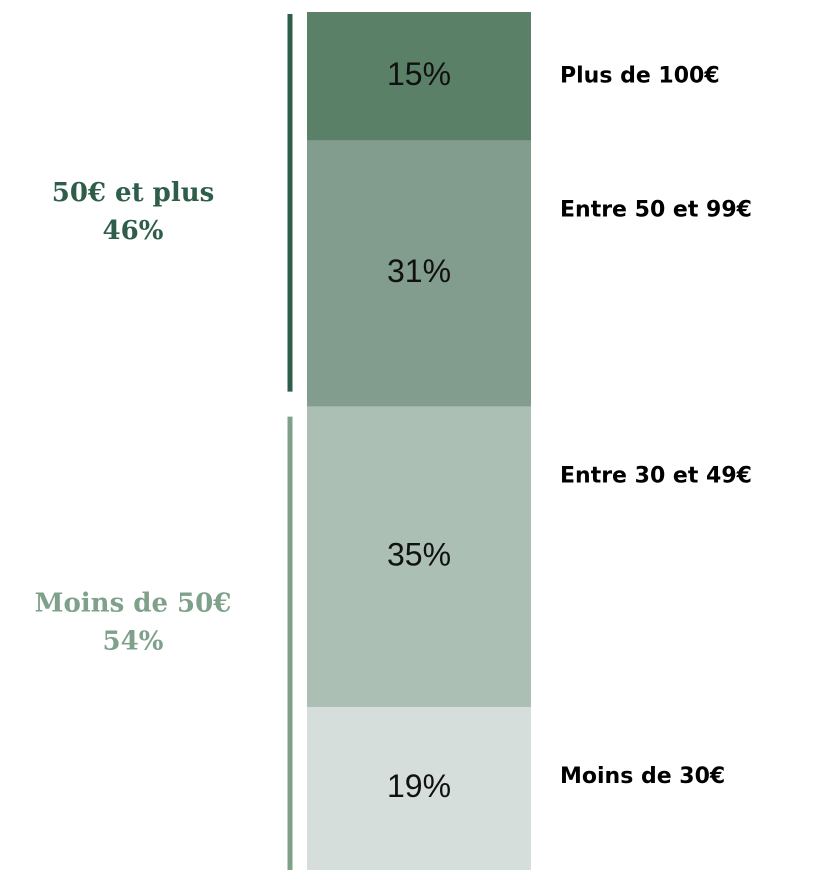 The width and height of the screenshot is (823, 870). What do you see at coordinates (656, 476) in the screenshot?
I see `legend-label: Entre 30 et 49€` at bounding box center [656, 476].